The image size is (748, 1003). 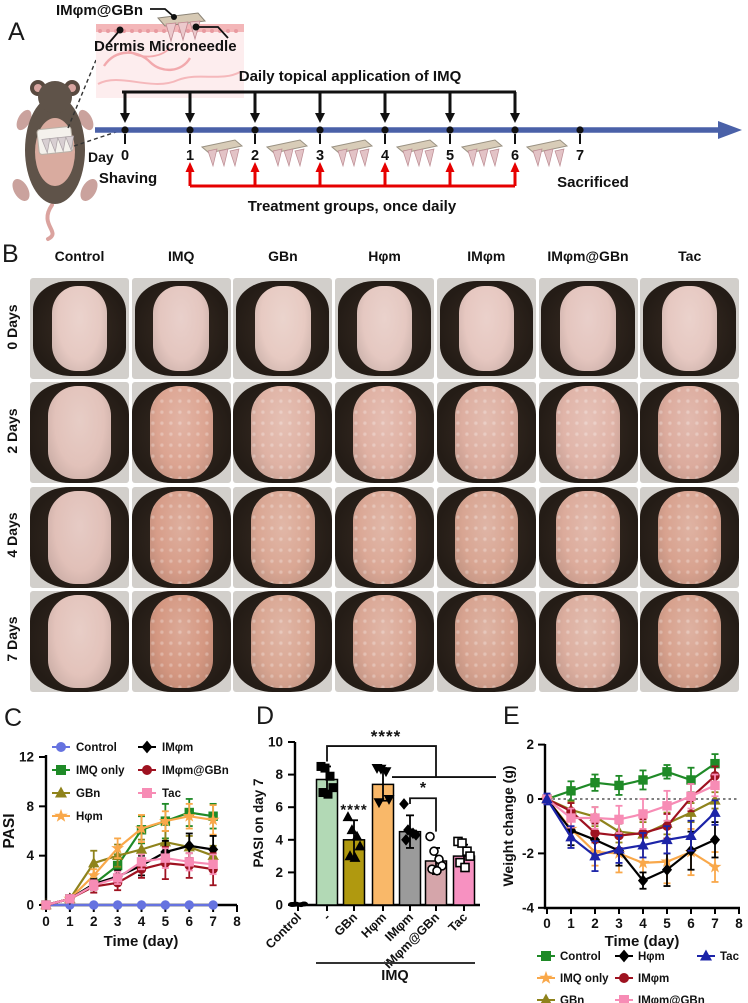 I want to click on svg-text: IMQ, so click(x=394, y=976).